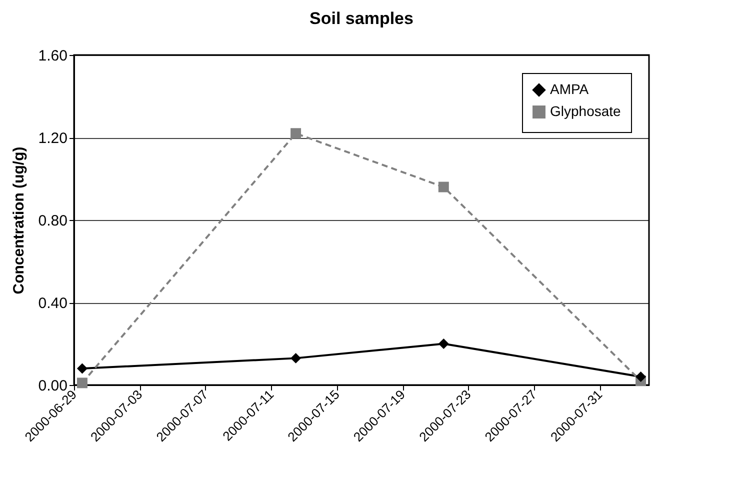  I want to click on y-tick-label: 1.20, so click(53, 138).